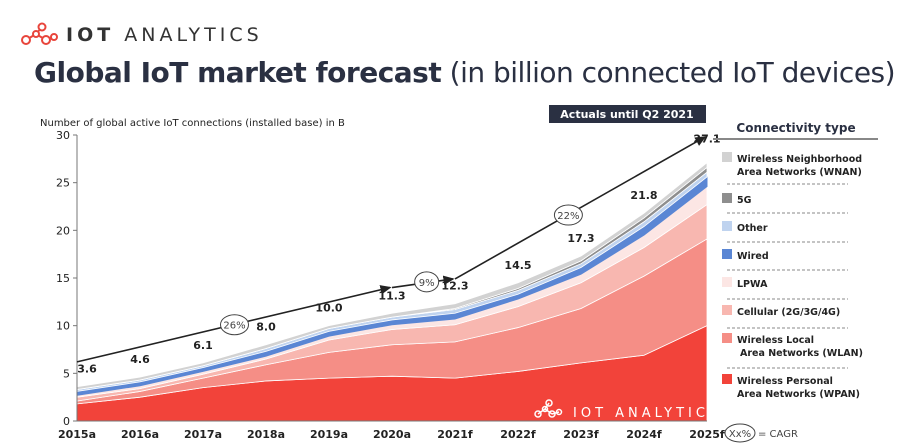 This screenshot has width=906, height=448. I want to click on data-label: 6.1, so click(203, 345).